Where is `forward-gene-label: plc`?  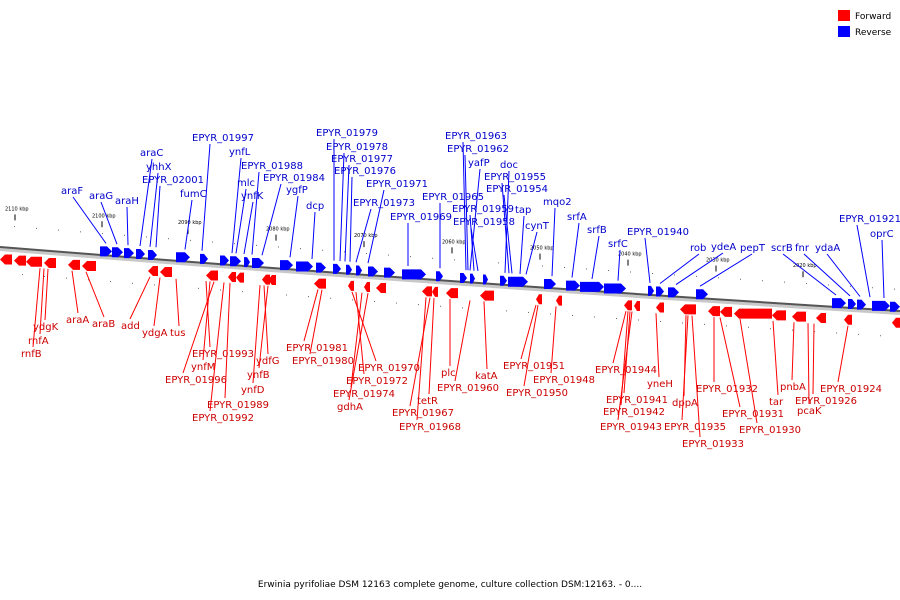
forward-gene-label: plc is located at coordinates (448, 373).